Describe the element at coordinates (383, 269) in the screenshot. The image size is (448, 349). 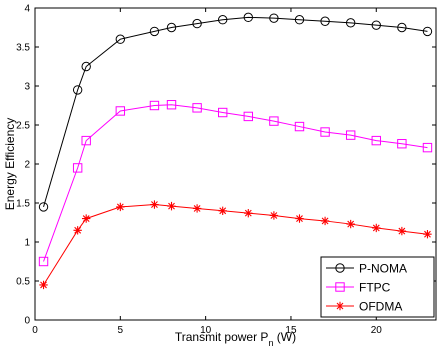
I see `legend-label-p-noma: P-NOMA` at that location.